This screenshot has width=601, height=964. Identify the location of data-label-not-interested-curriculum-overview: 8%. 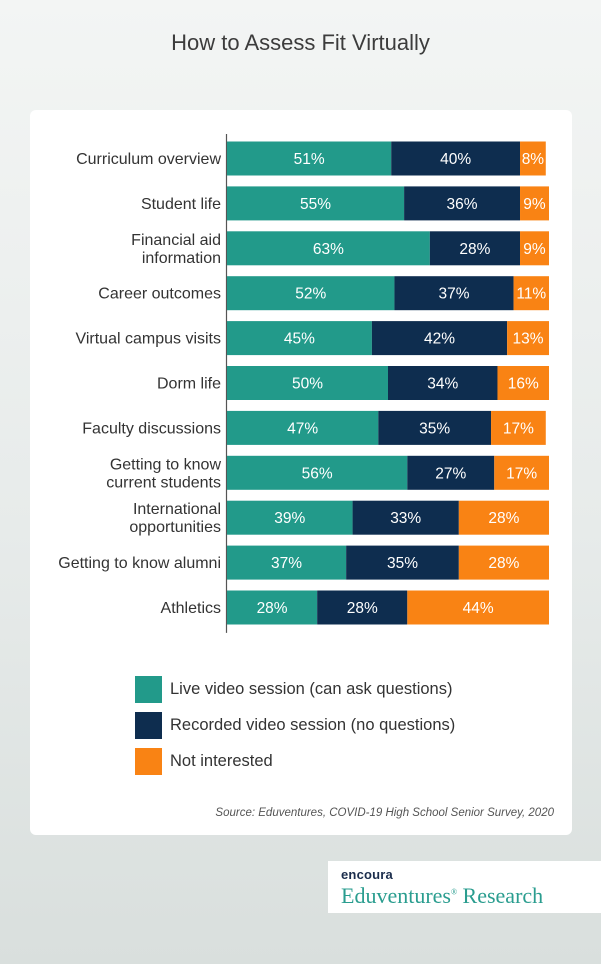
(533, 159).